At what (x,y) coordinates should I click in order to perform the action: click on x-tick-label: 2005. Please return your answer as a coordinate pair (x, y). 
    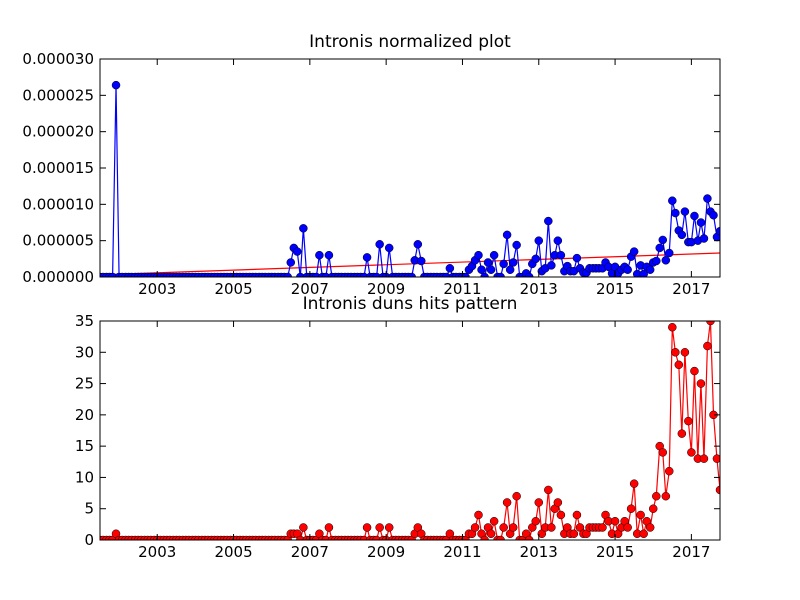
    Looking at the image, I should click on (233, 552).